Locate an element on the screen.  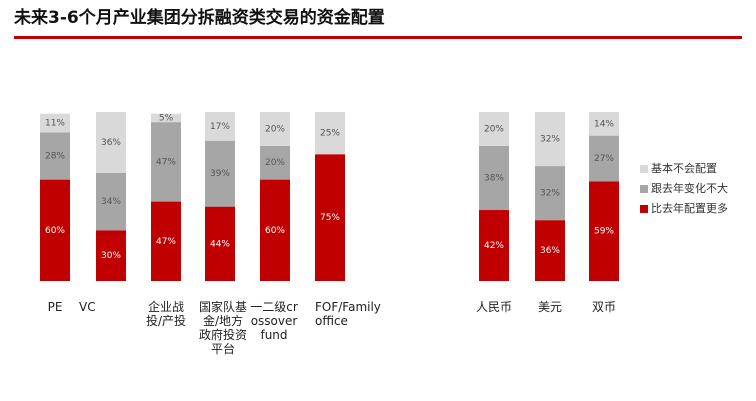
data-label: 28% is located at coordinates (55, 156).